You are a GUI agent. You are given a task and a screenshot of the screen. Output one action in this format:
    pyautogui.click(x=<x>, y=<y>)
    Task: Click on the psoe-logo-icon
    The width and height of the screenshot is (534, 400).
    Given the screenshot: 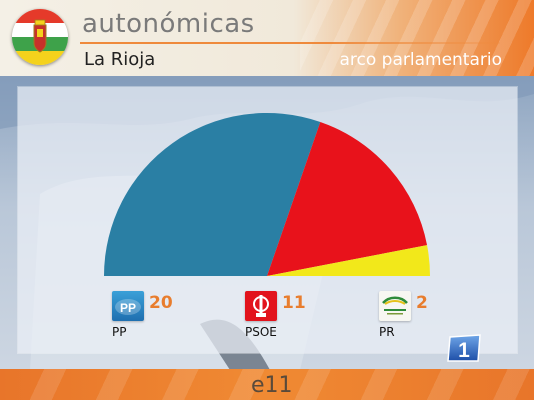 What is the action you would take?
    pyautogui.click(x=261, y=306)
    